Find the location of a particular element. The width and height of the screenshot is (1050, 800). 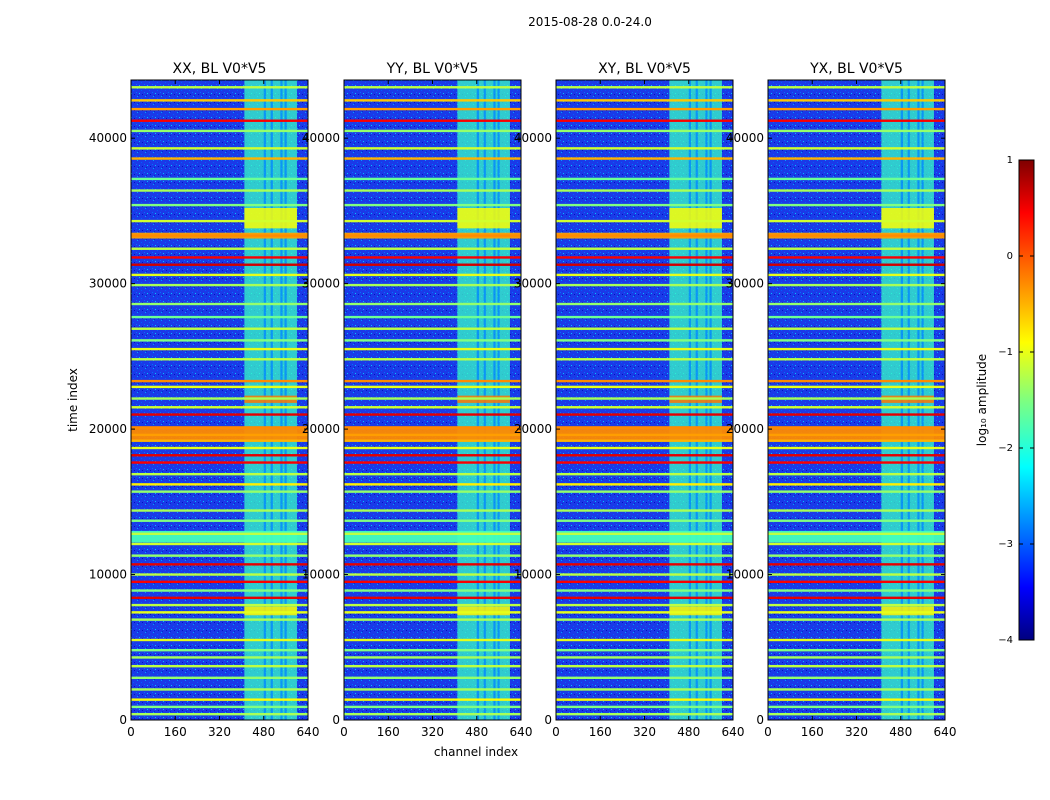

x-tick-label: 320 is located at coordinates (644, 732).